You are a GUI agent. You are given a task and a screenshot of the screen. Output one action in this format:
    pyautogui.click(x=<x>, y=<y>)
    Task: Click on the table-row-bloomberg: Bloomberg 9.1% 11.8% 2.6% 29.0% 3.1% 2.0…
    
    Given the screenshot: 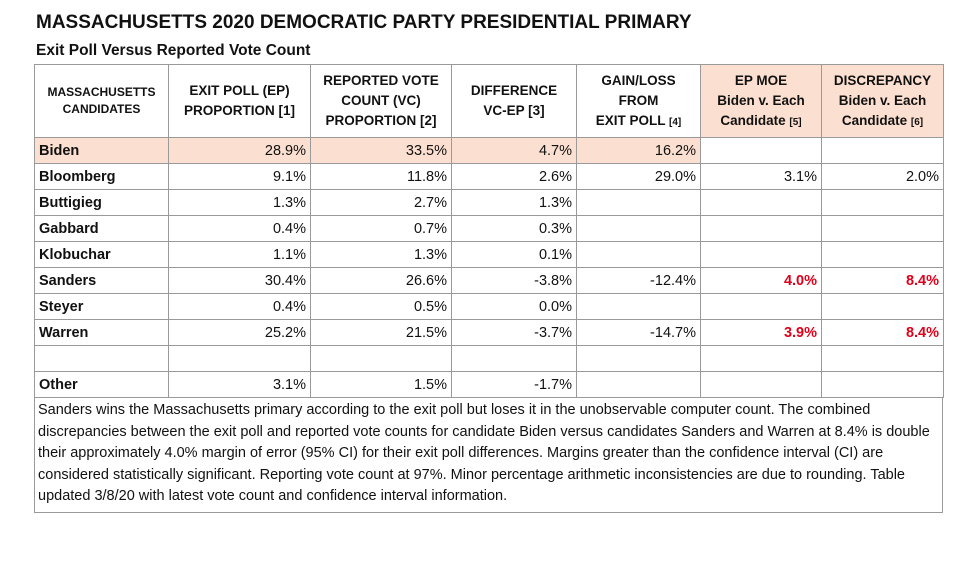 What is the action you would take?
    pyautogui.click(x=489, y=176)
    